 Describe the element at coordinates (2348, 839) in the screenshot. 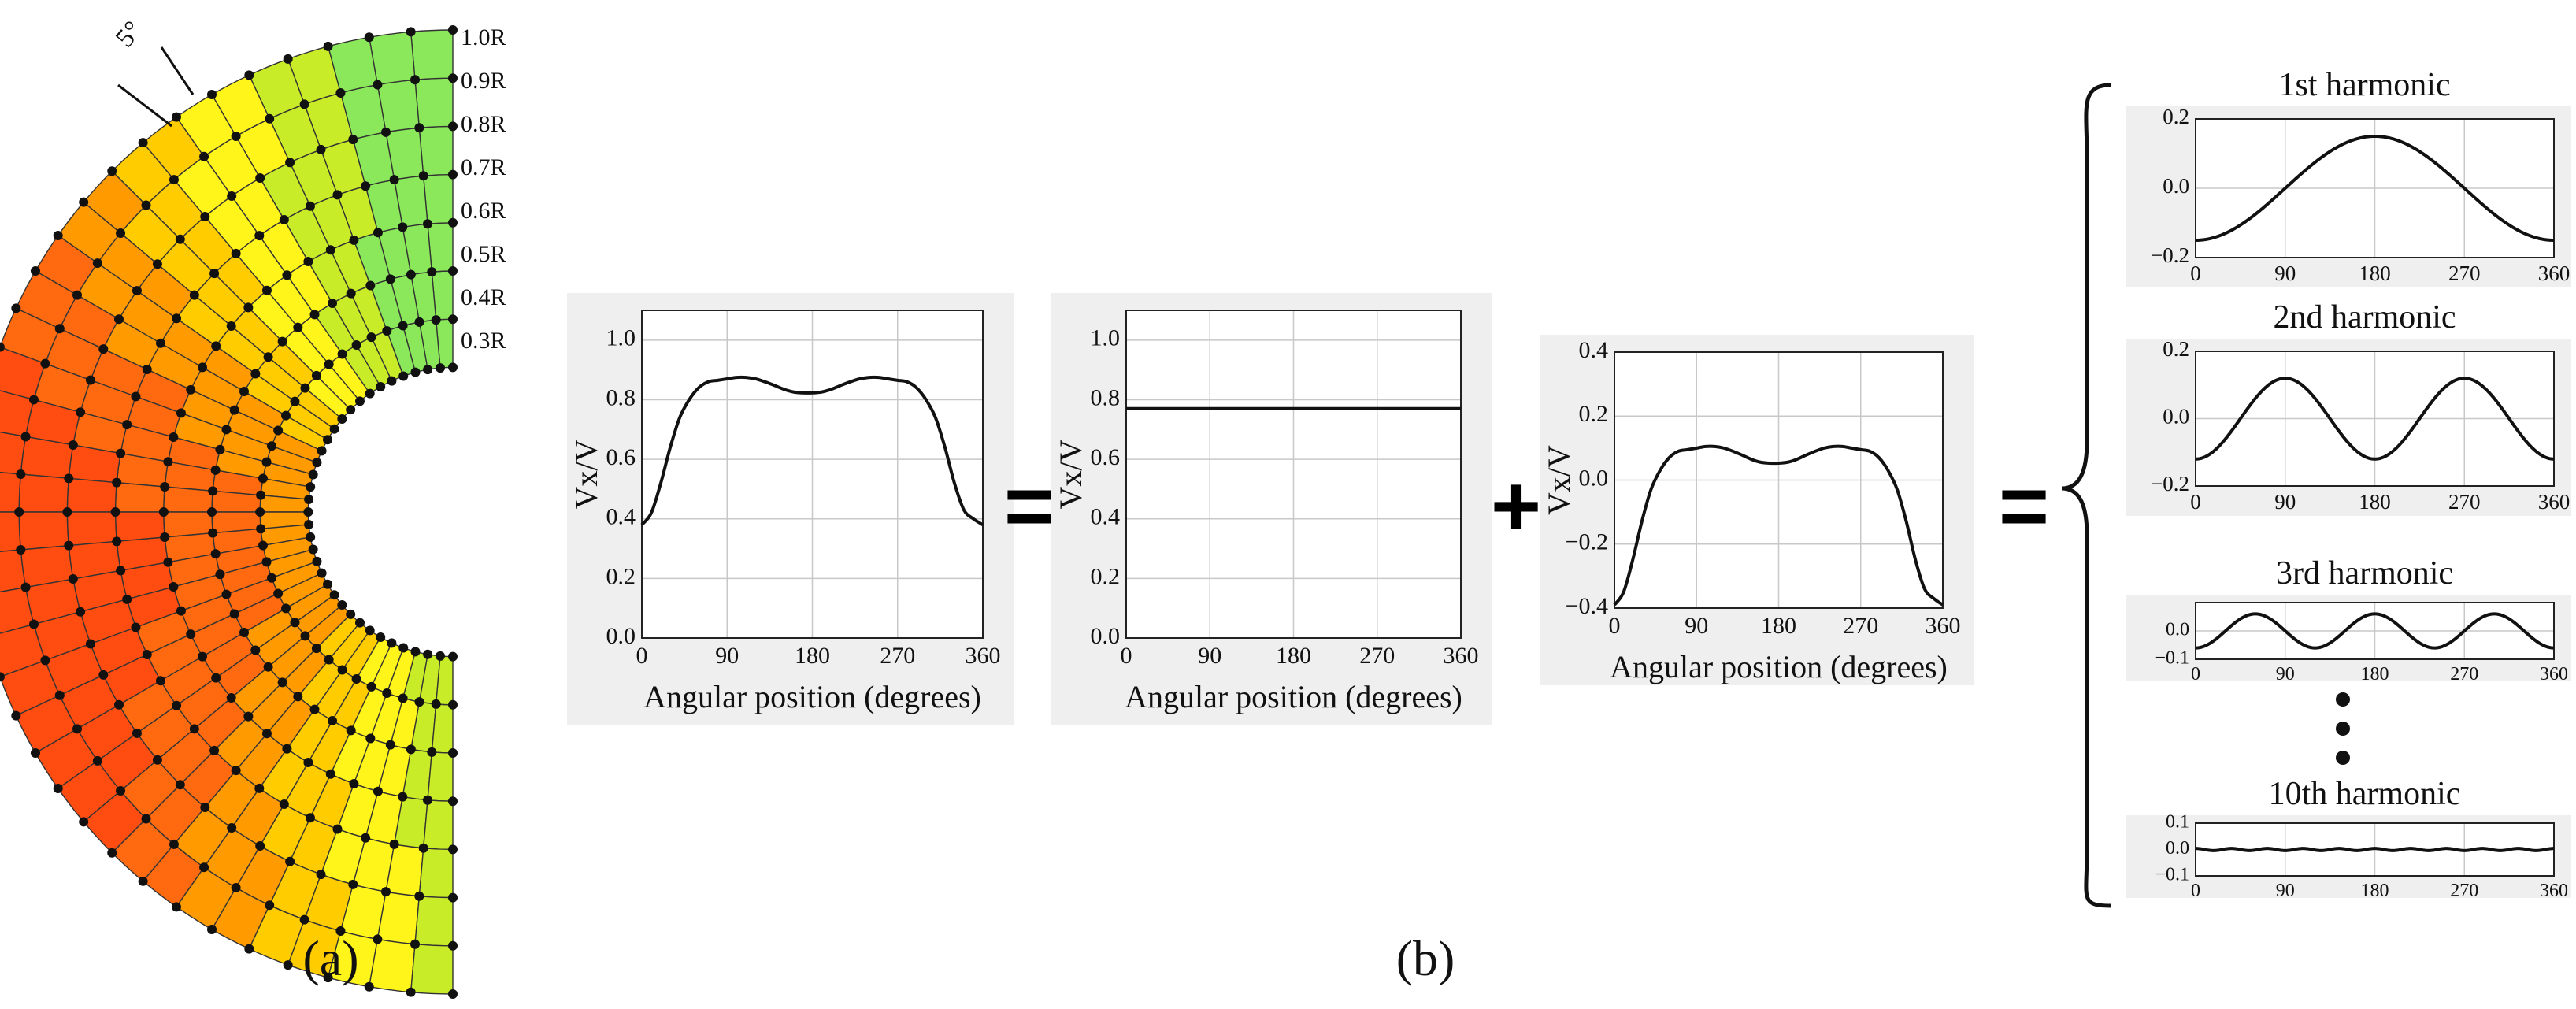

I see `chart-harmonic_10: 0 90 180 270 360 −0.1 0.0 0.1 10th harmonic` at that location.